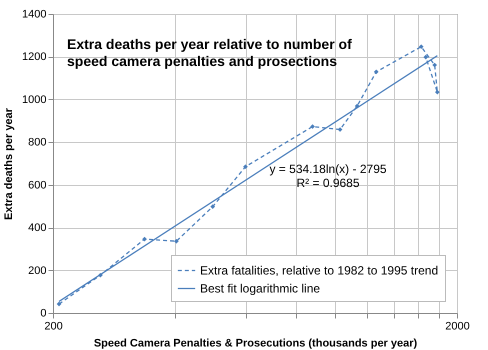 Image resolution: width=488 pixels, height=350 pixels. Describe the element at coordinates (43, 314) in the screenshot. I see `y-tick-label: 0` at that location.